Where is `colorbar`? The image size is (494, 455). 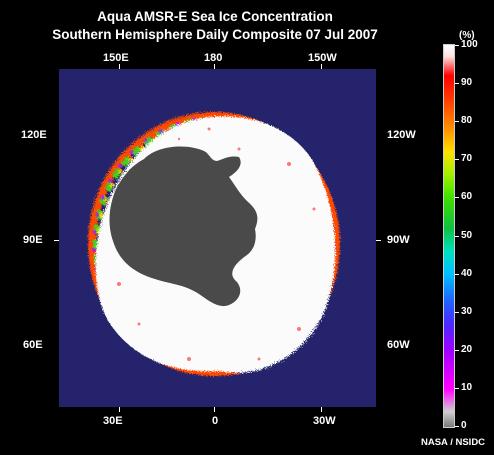
colorbar is located at coordinates (449, 236).